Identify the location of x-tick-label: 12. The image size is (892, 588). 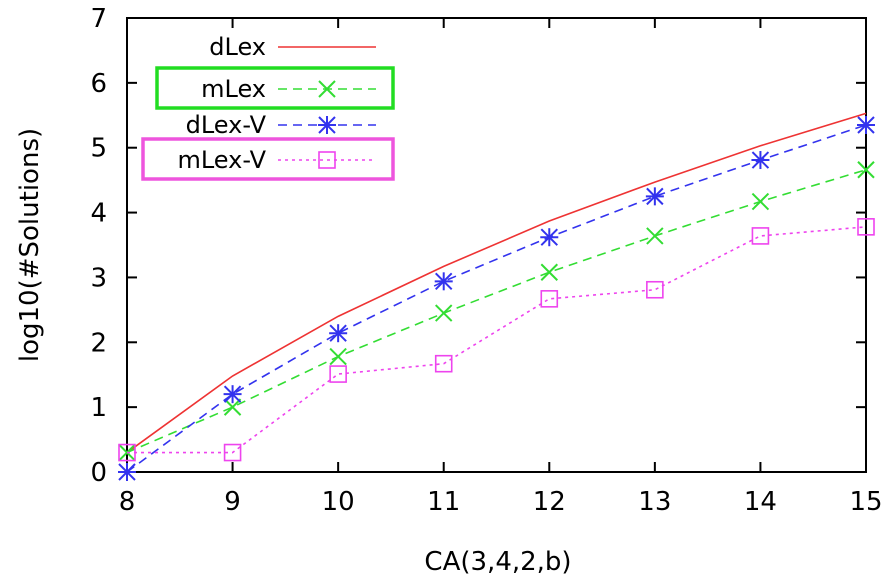
(549, 502).